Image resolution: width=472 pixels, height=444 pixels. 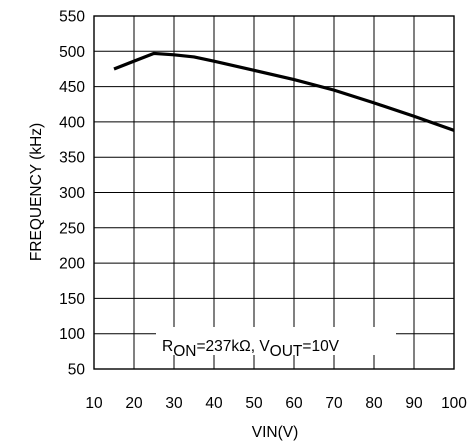 What do you see at coordinates (276, 403) in the screenshot?
I see `x-tick-labels: 10 20 30 40 50 60 70 80 90 100` at bounding box center [276, 403].